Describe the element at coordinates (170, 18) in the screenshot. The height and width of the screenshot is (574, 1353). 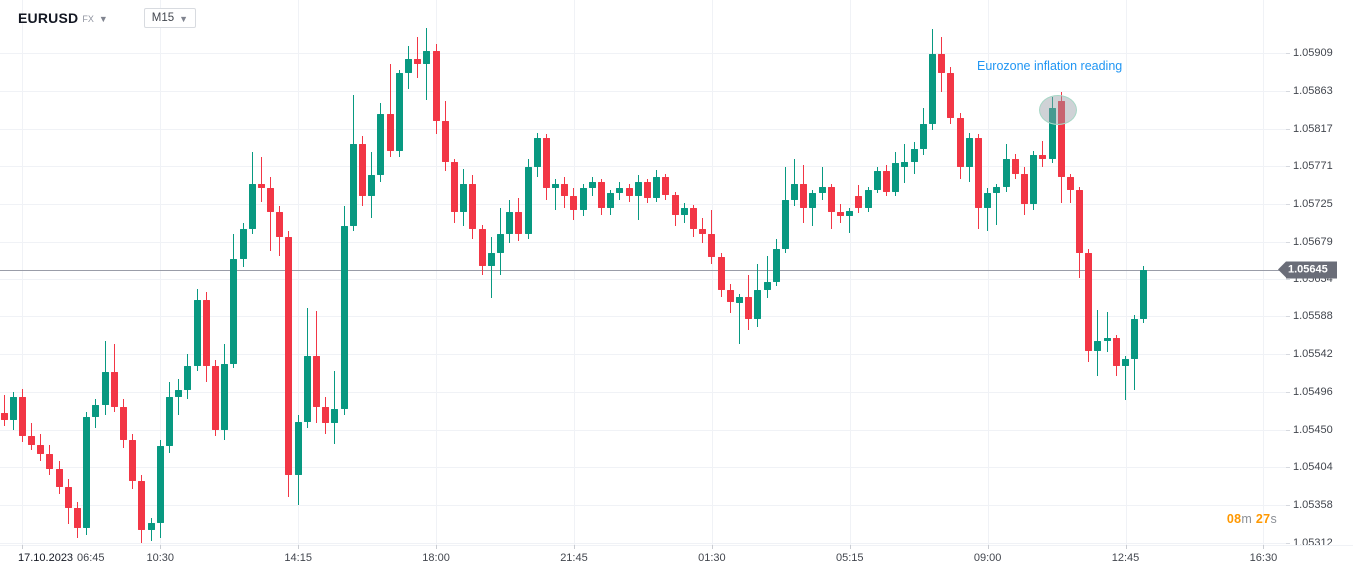
I see `timeframe-button: M15 ▼` at that location.